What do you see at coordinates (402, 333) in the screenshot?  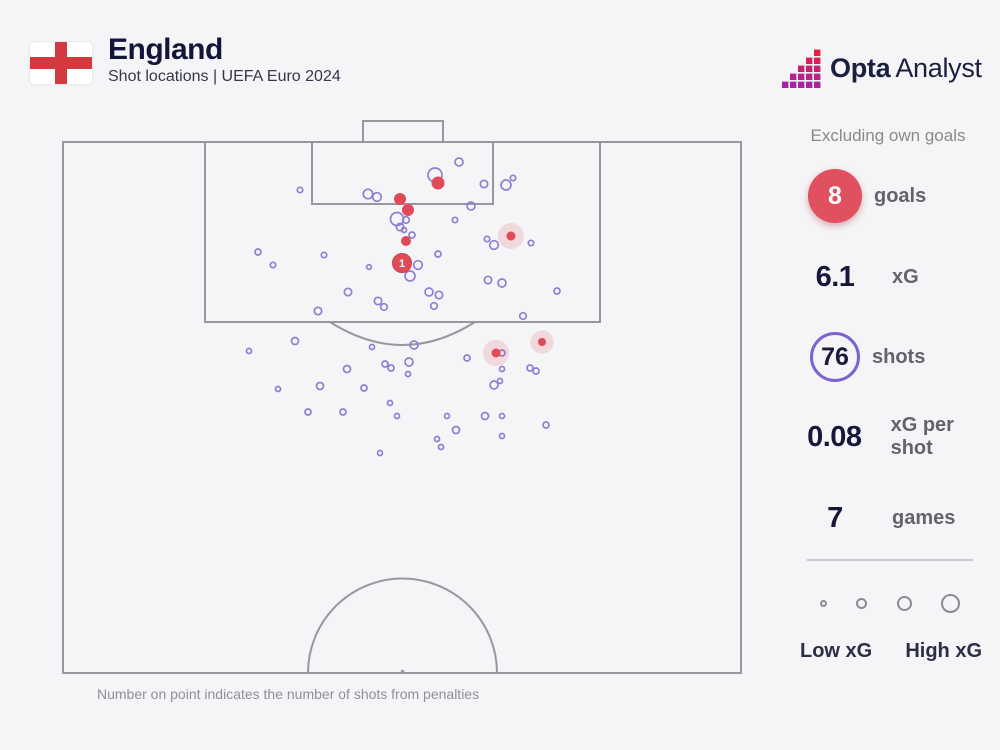 I see `penalty-arc` at bounding box center [402, 333].